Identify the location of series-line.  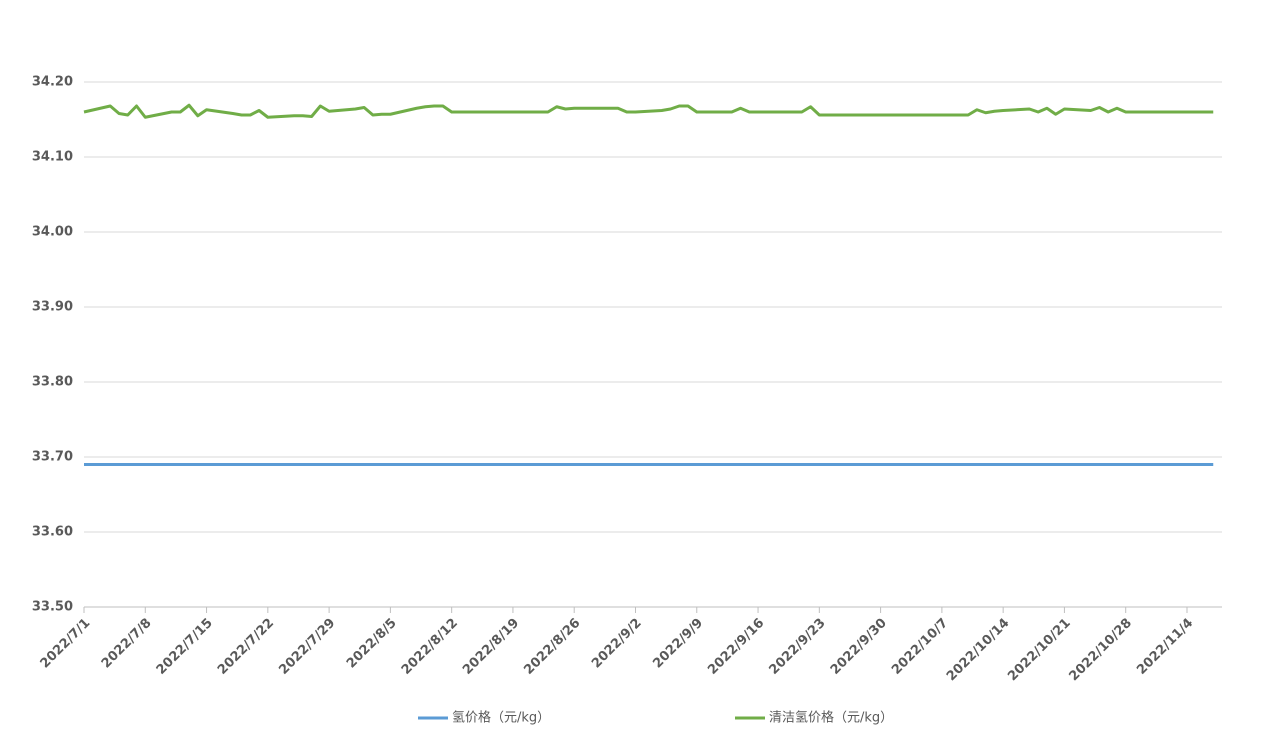
(648, 111).